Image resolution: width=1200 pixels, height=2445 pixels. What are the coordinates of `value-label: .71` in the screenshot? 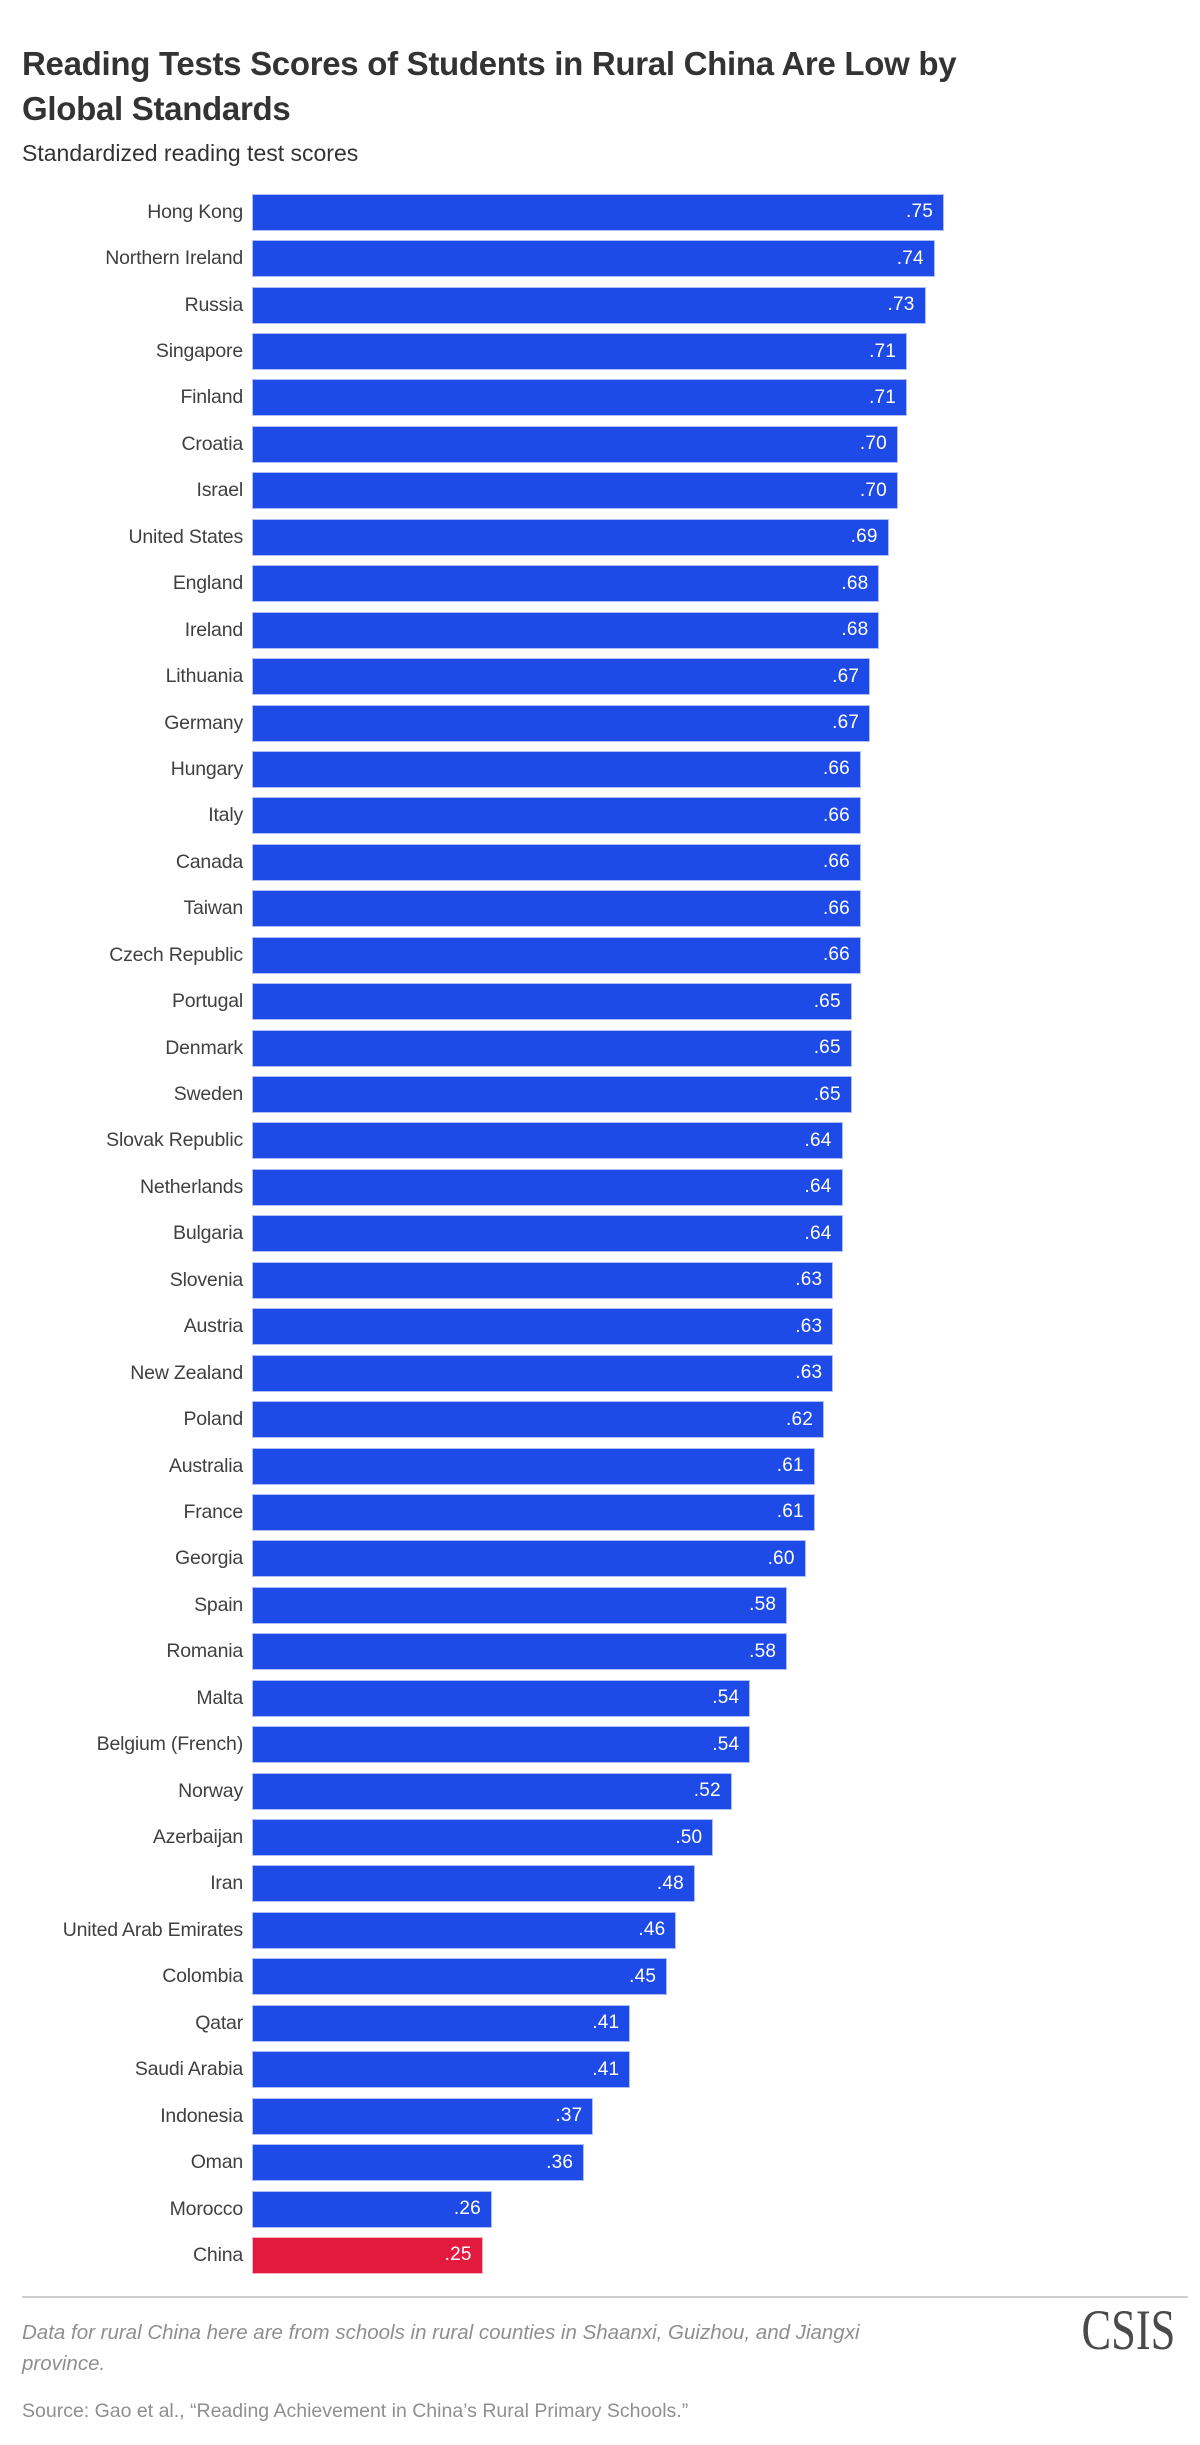 It's located at (883, 397).